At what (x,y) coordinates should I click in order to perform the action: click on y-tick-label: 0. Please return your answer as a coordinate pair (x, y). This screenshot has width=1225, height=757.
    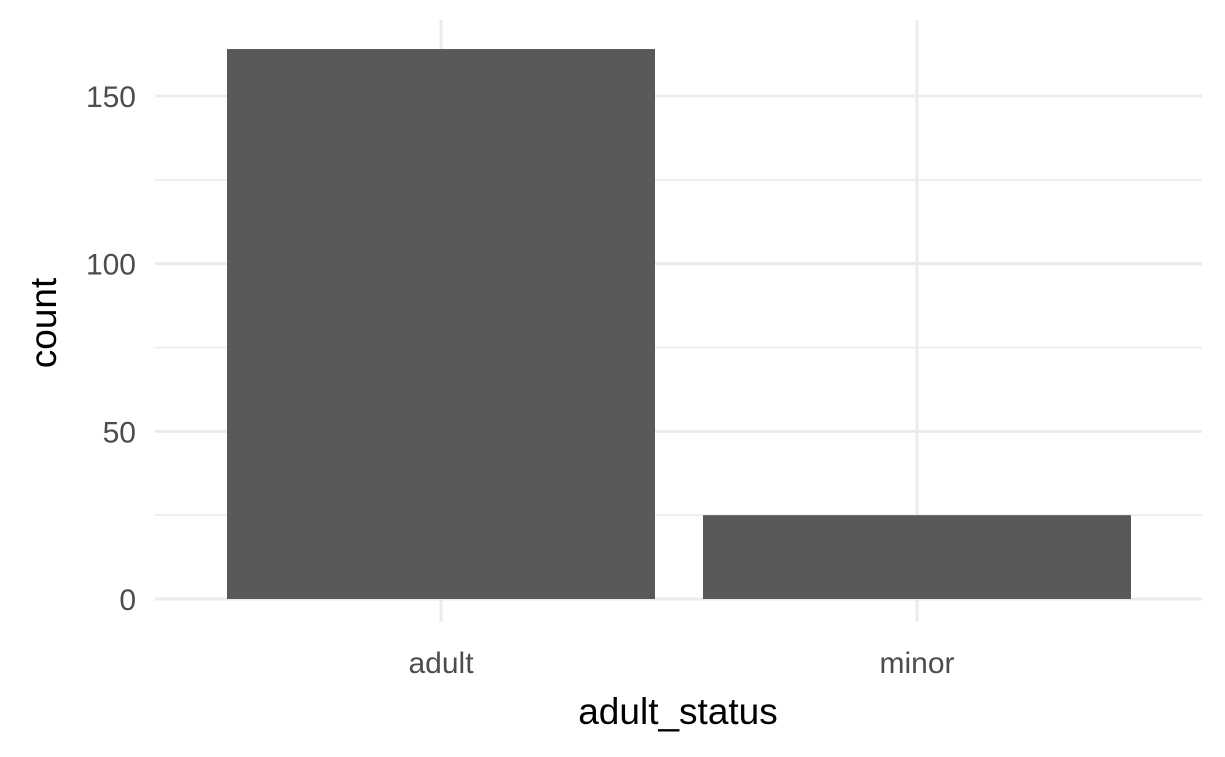
    Looking at the image, I should click on (127, 600).